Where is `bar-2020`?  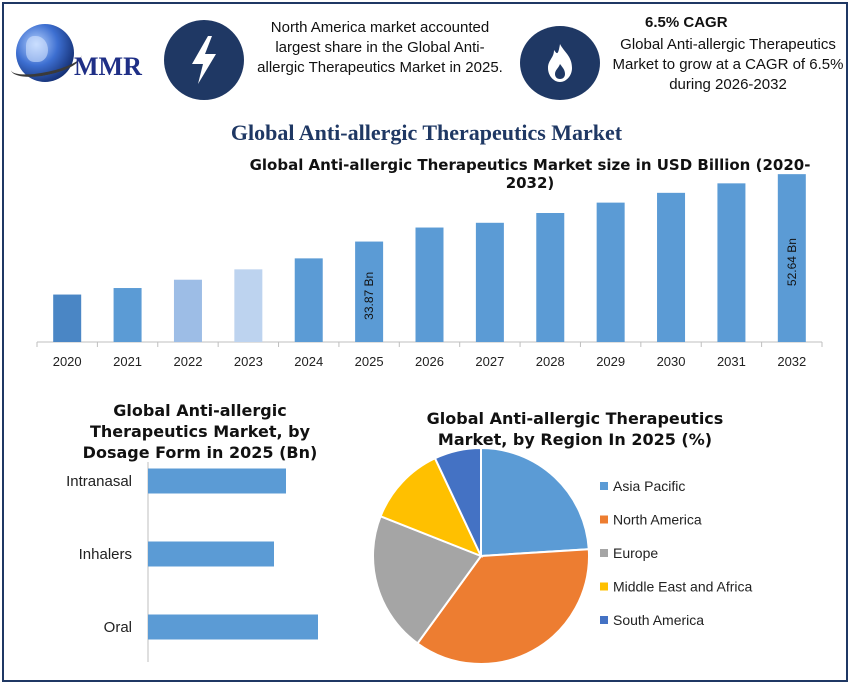 bar-2020 is located at coordinates (67, 318).